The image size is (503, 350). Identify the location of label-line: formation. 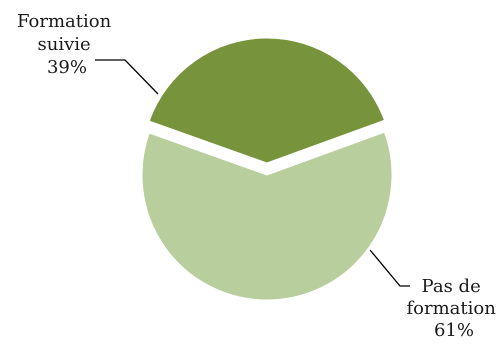
(451, 308).